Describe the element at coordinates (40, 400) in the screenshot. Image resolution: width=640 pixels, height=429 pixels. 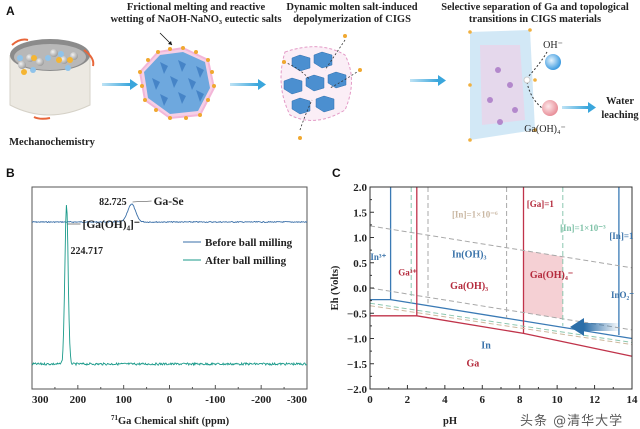
I see `x-tick-label-b: 300` at that location.